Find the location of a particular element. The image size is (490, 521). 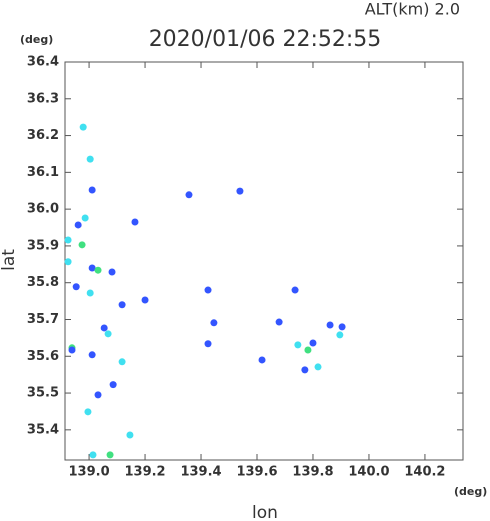

x-tick-label: 140.2 is located at coordinates (424, 472).